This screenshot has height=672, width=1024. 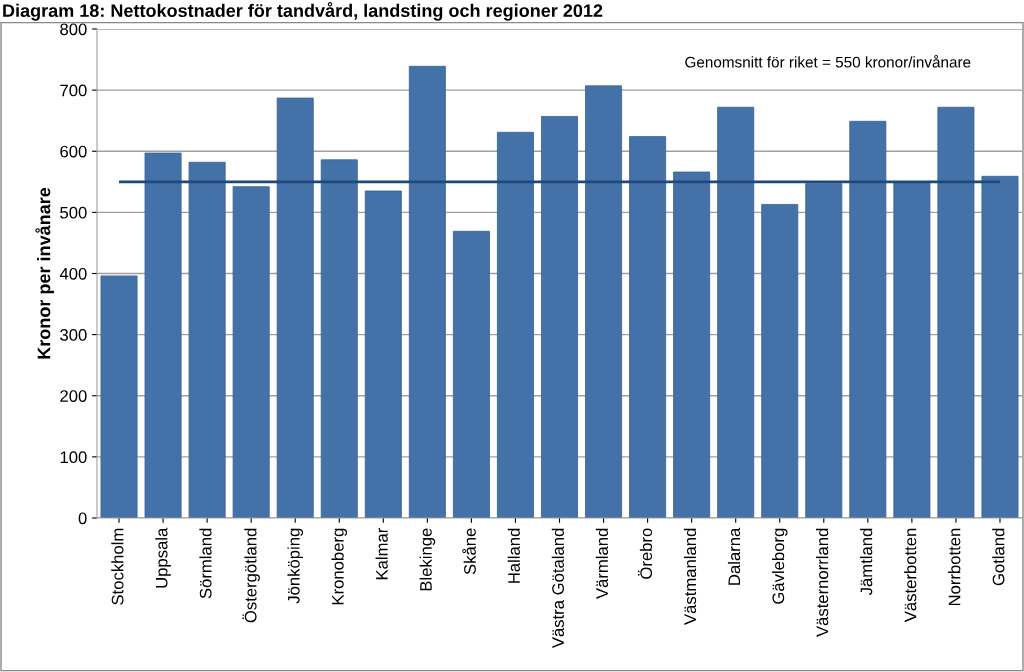 I want to click on x-tick-label: Västmanland, so click(x=690, y=576).